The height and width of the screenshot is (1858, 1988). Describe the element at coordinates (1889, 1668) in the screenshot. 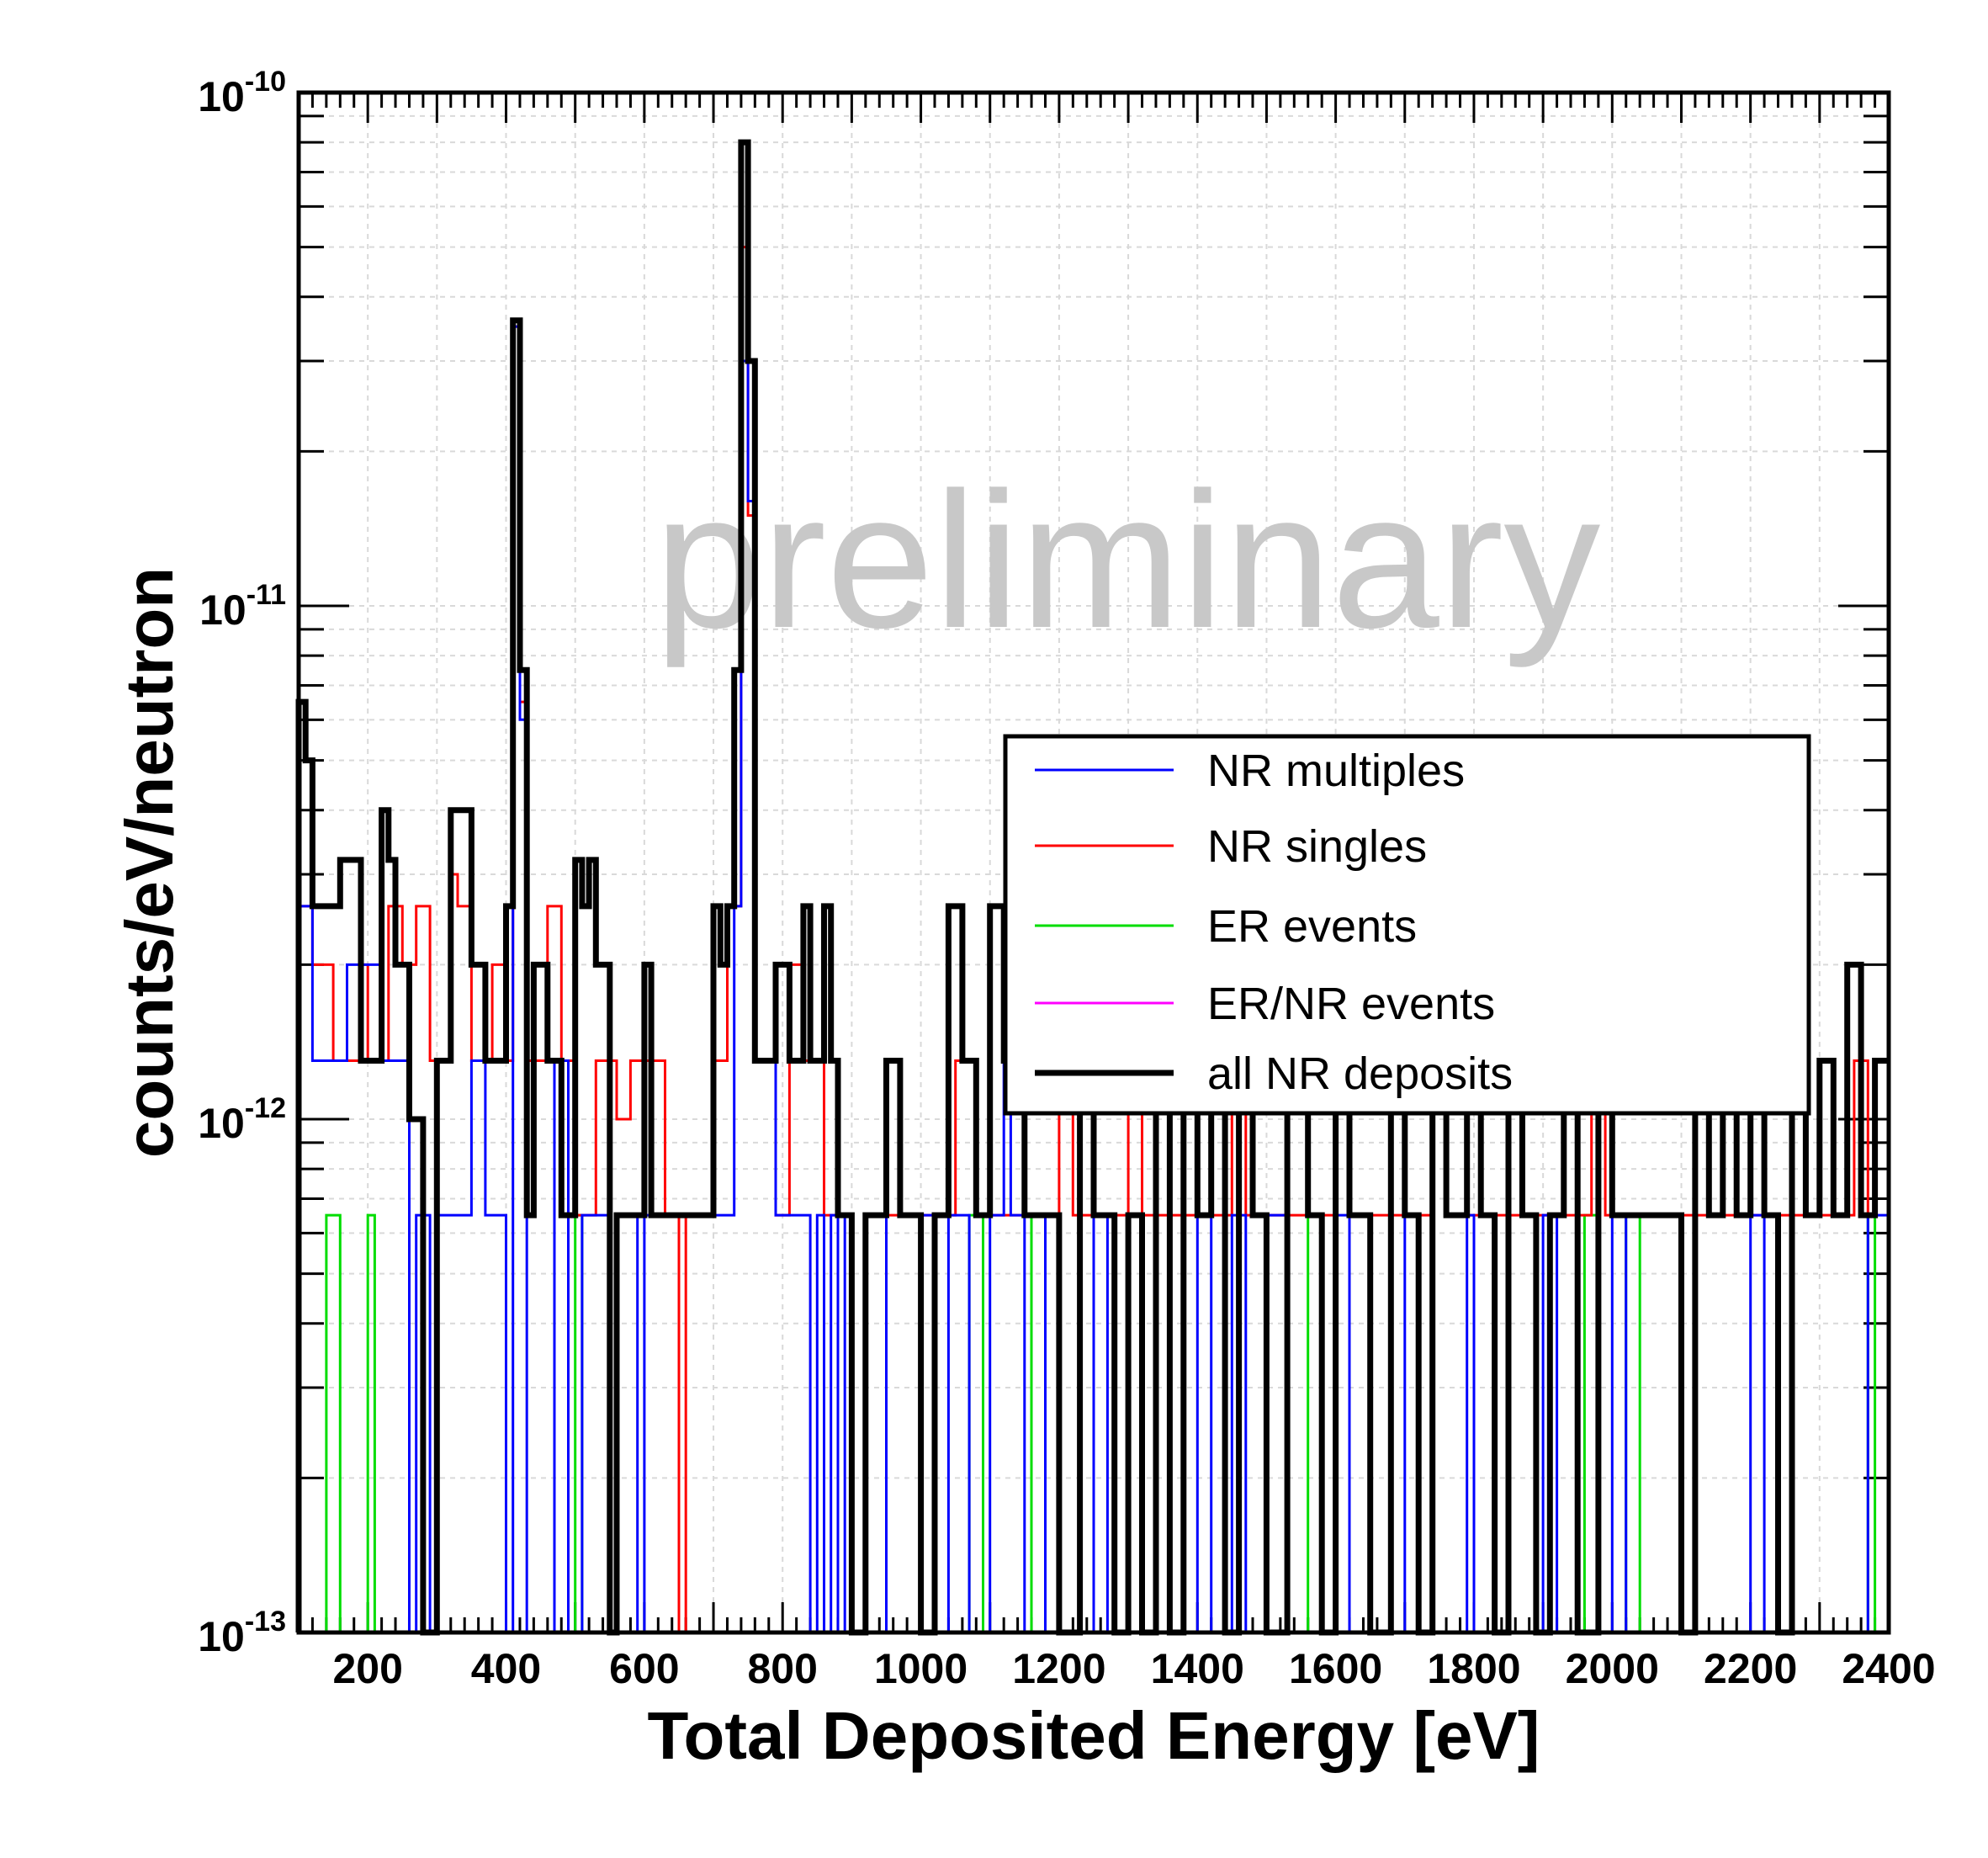

I see `x-tick-label: 2400` at that location.